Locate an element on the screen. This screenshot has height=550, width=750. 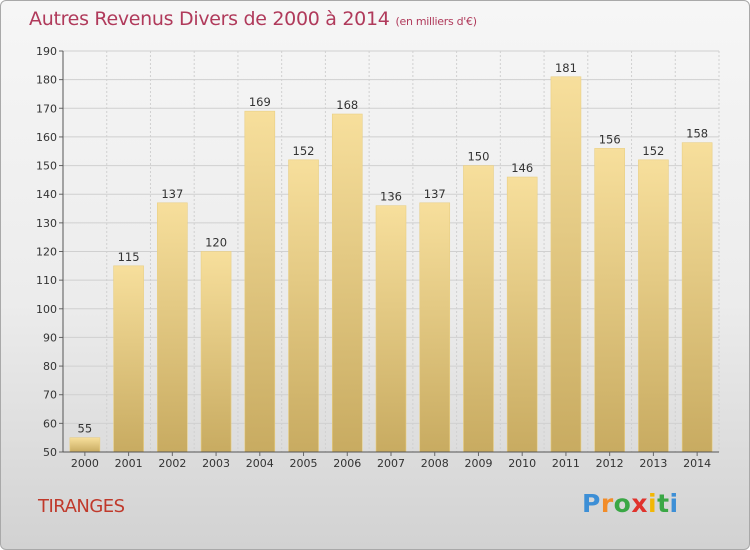
y-tick-label: 100 is located at coordinates (46, 309).